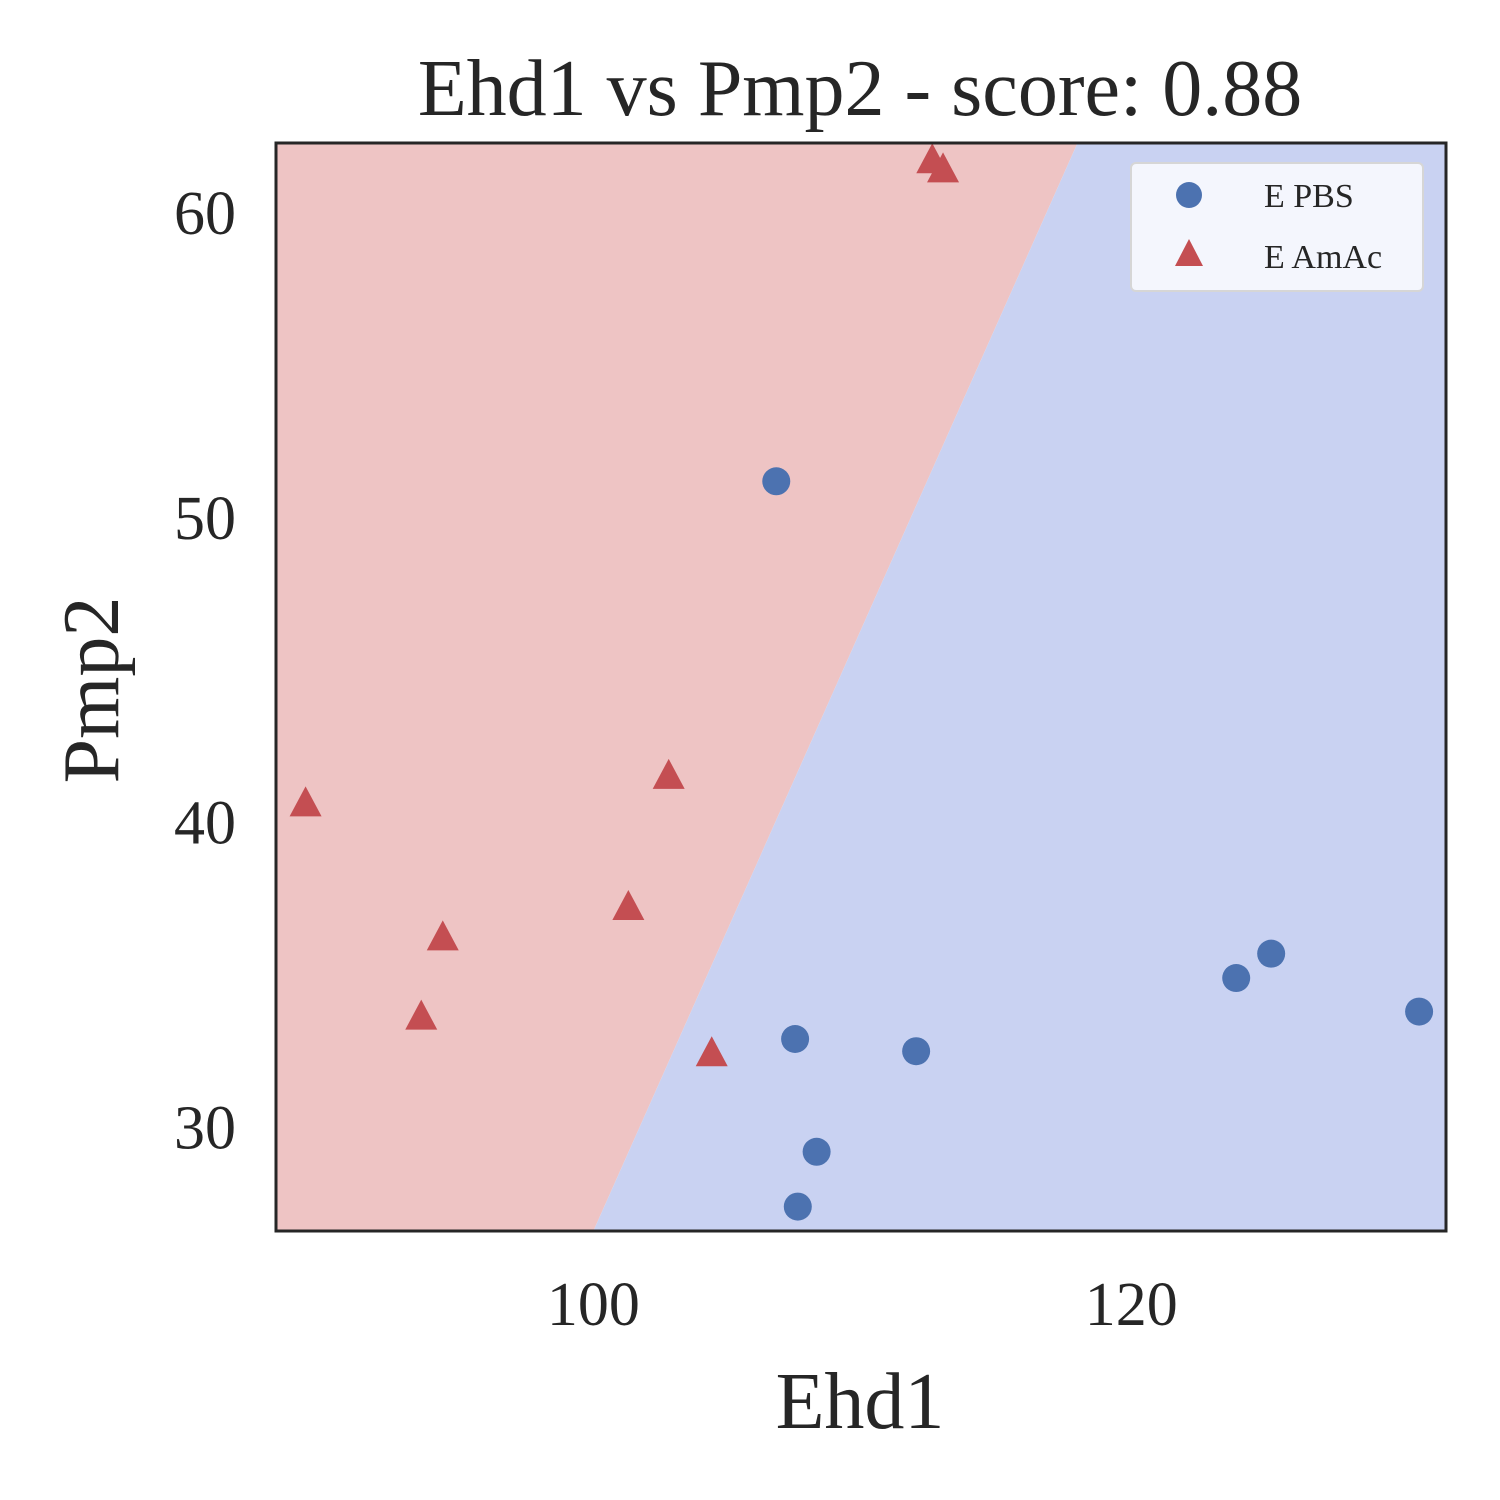 The height and width of the screenshot is (1500, 1500). Describe the element at coordinates (205, 824) in the screenshot. I see `y-tick-label: 40` at that location.